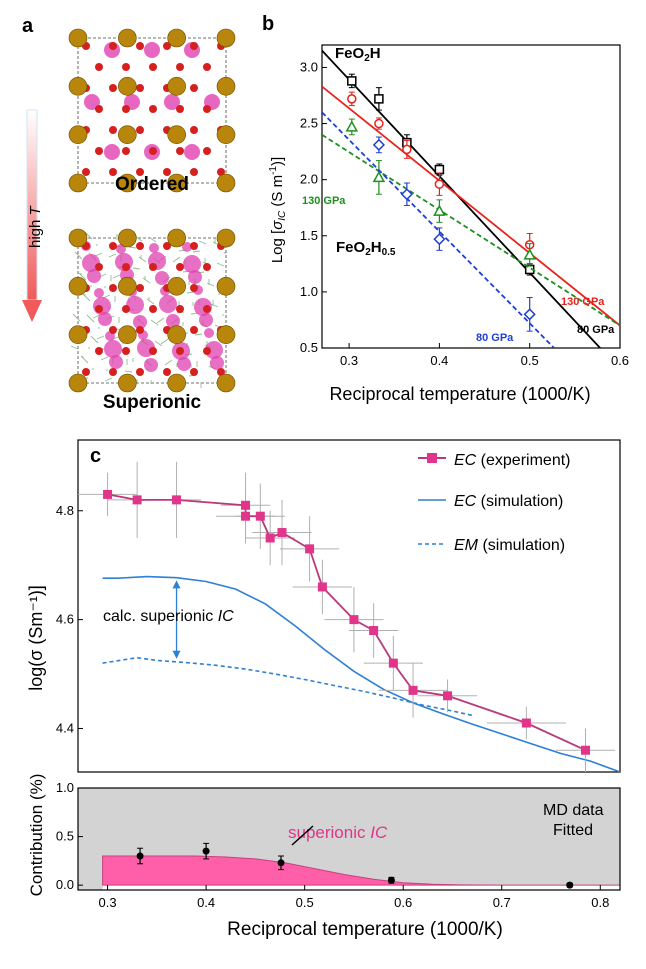 Image resolution: width=646 pixels, height=969 pixels. What do you see at coordinates (309, 235) in the screenshot?
I see `y-tick-label: 1.5` at bounding box center [309, 235].